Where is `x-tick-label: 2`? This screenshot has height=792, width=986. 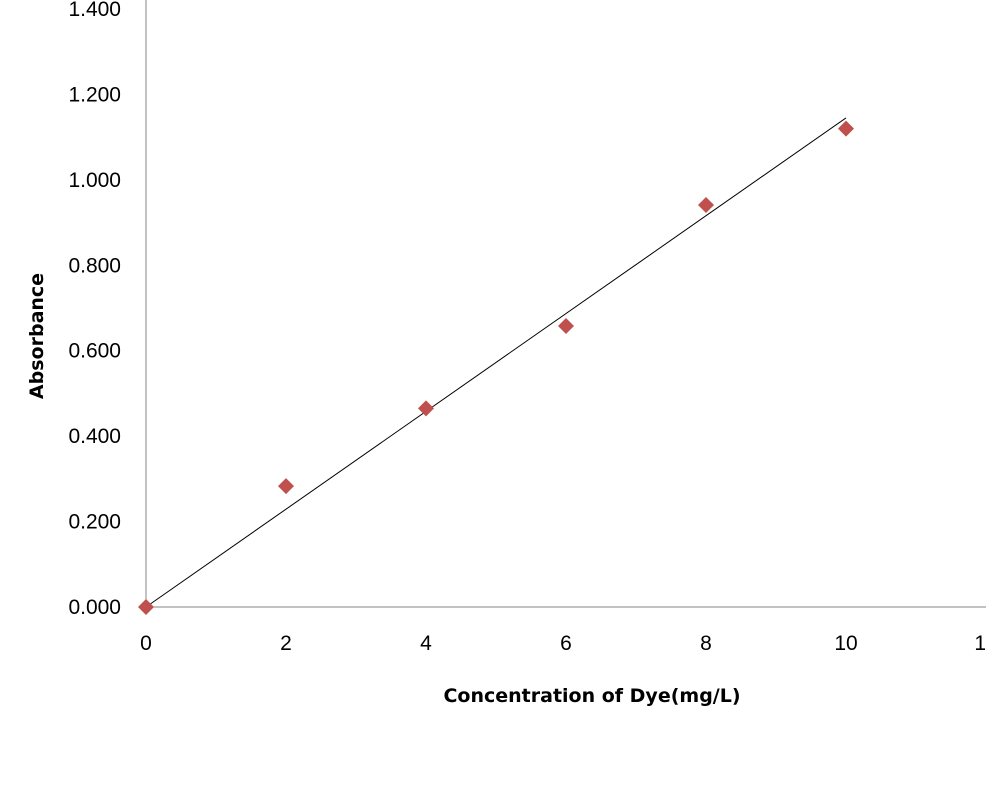 x-tick-label: 2 is located at coordinates (286, 643).